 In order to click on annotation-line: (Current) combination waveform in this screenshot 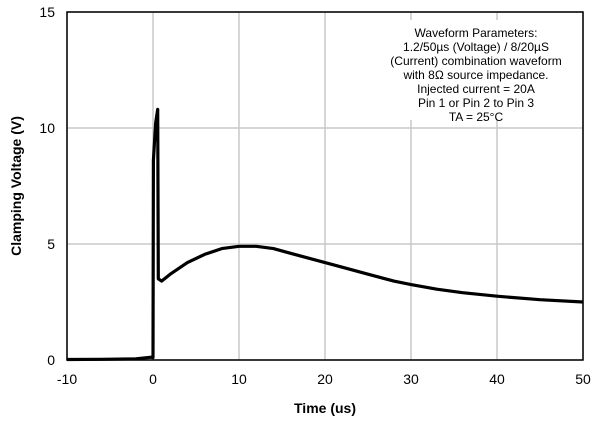, I will do `click(475, 61)`.